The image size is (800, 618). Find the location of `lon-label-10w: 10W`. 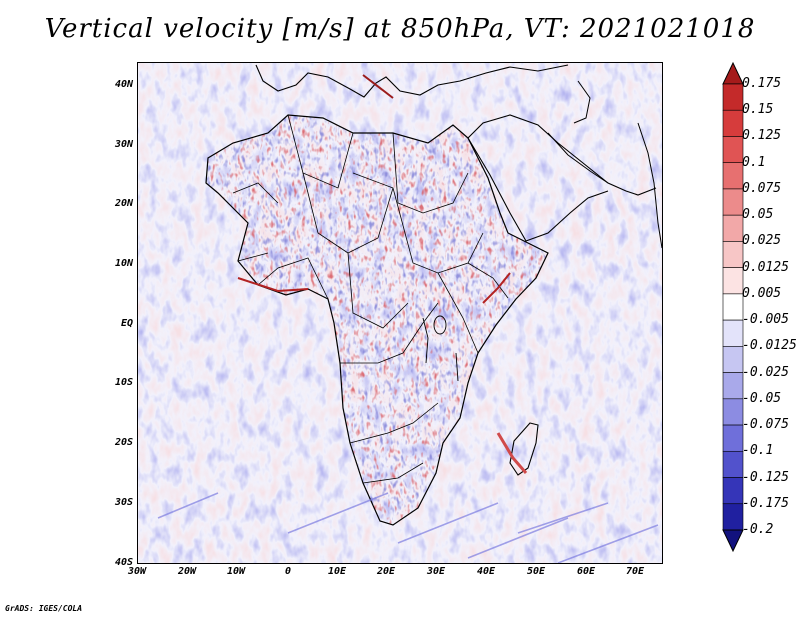

lon-label-10w: 10W is located at coordinates (236, 571).